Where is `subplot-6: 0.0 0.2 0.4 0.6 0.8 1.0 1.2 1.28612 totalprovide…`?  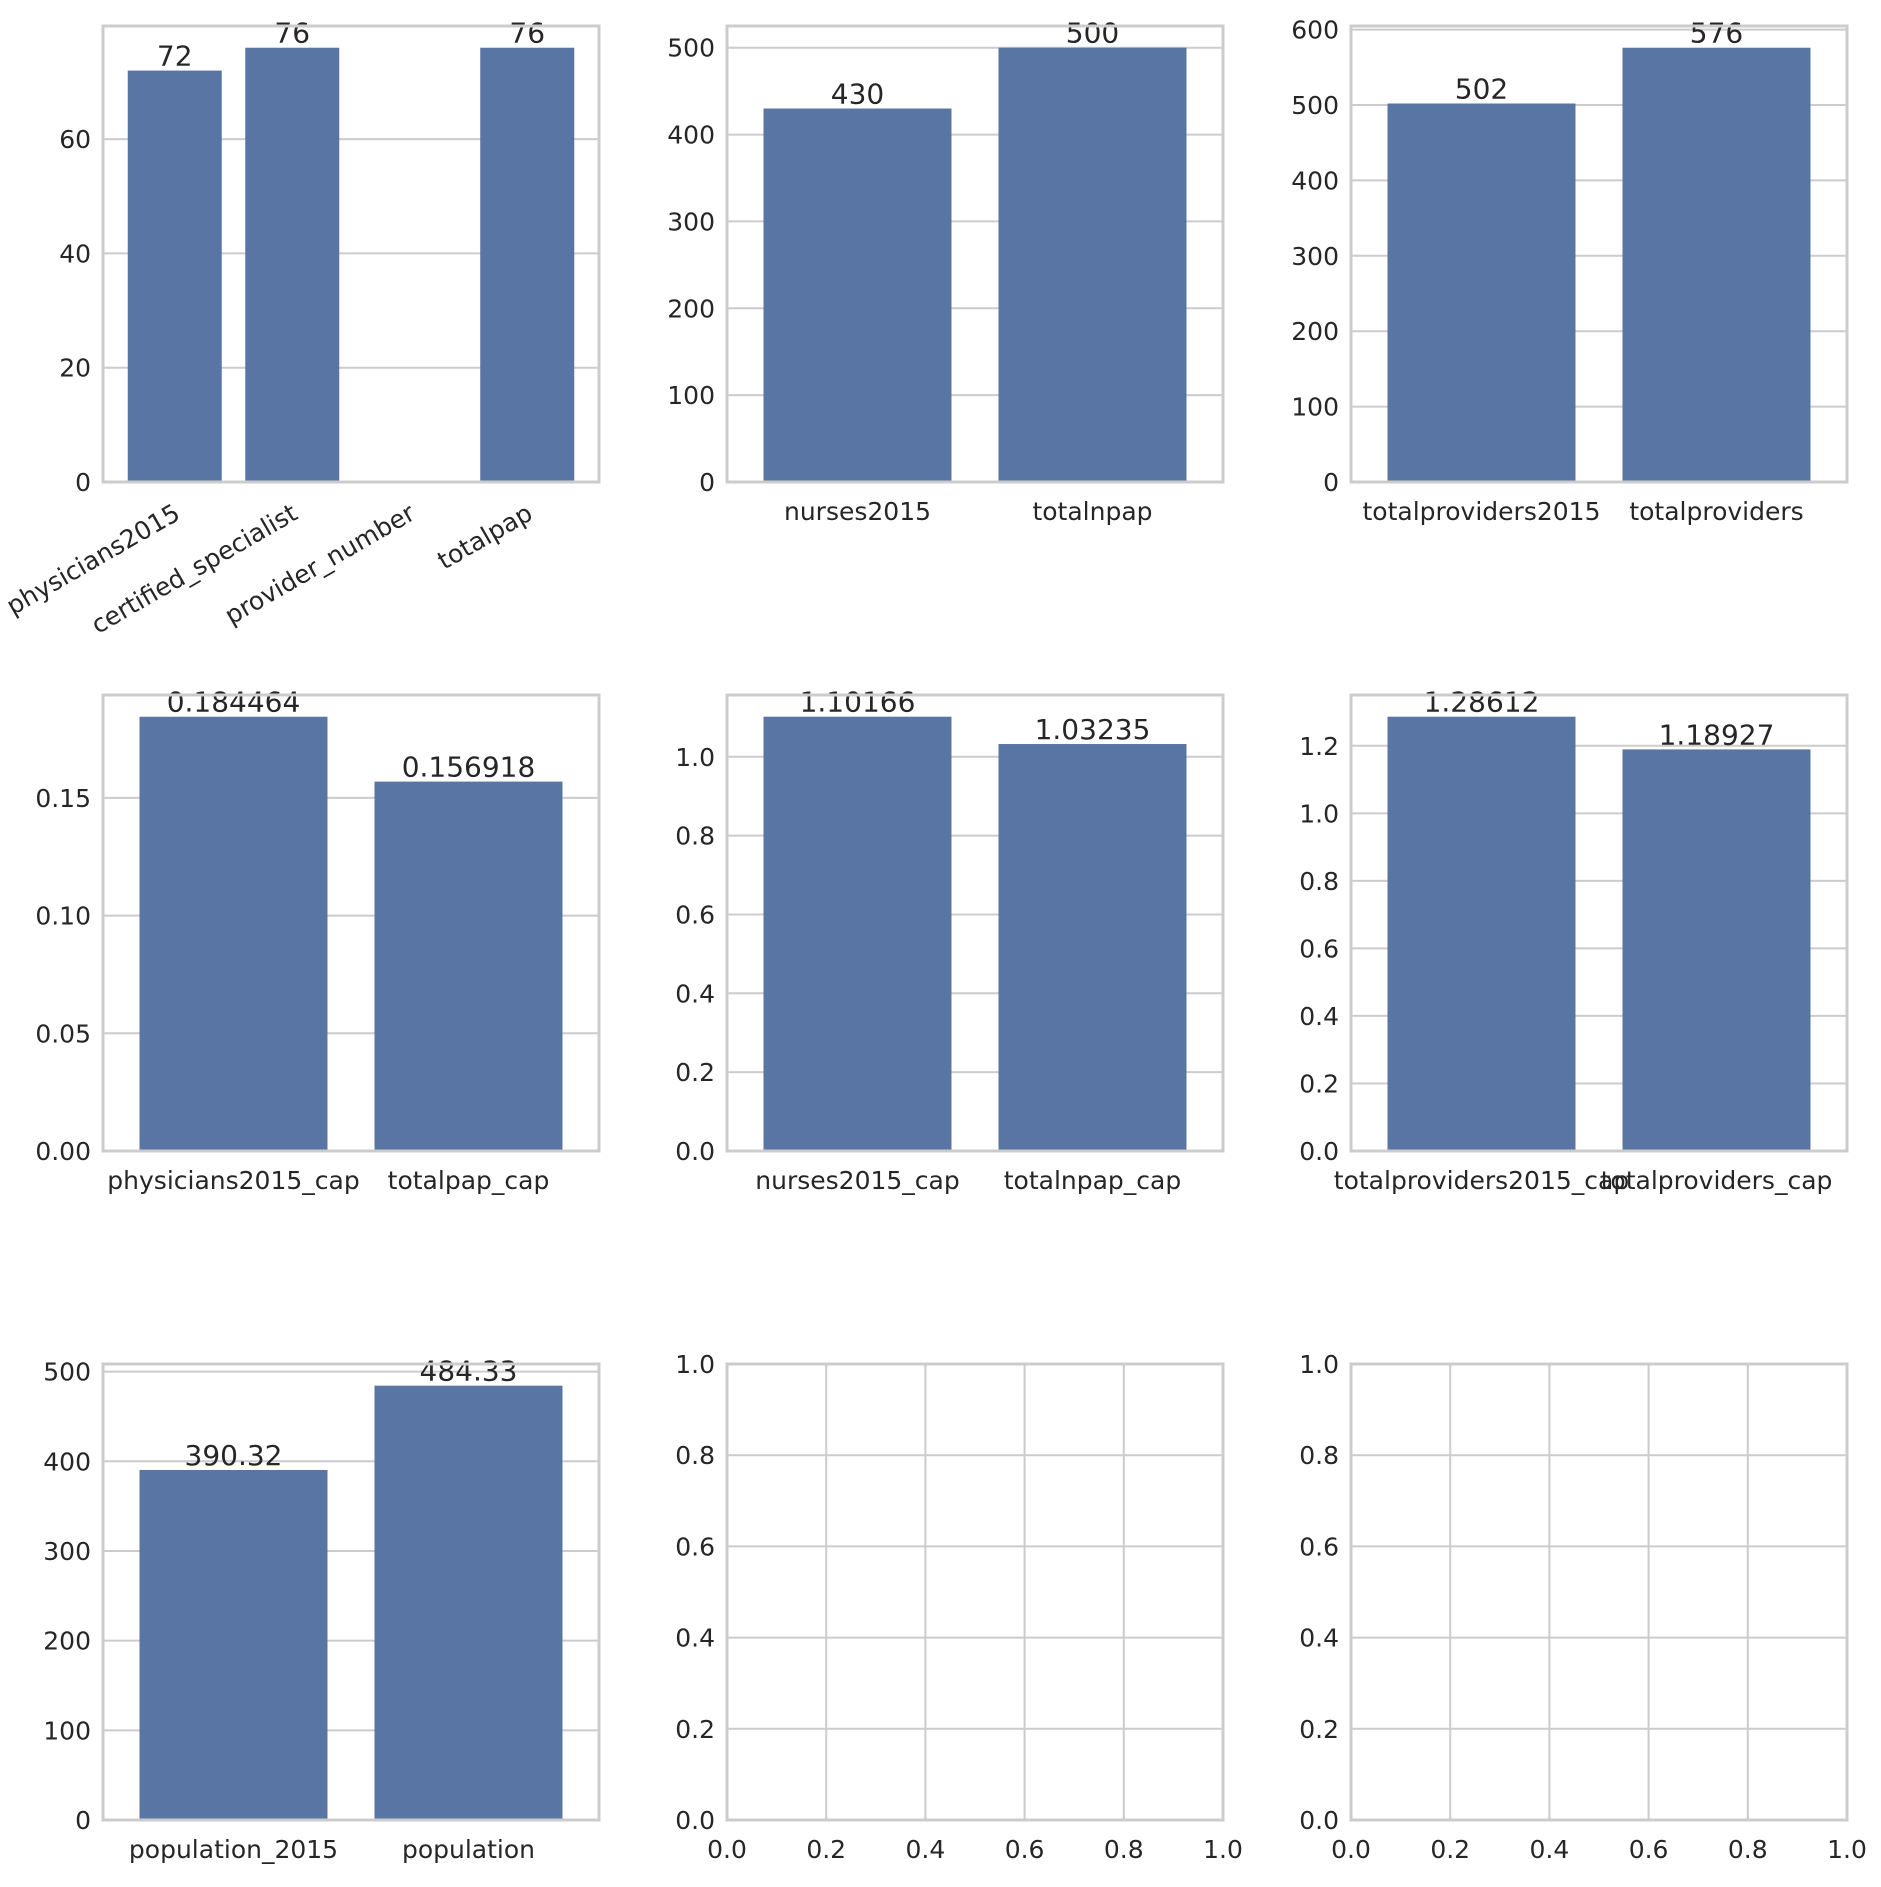
subplot-6: 0.0 0.2 0.4 0.6 0.8 1.0 1.2 1.28612 totalprovide… is located at coordinates (1574, 940).